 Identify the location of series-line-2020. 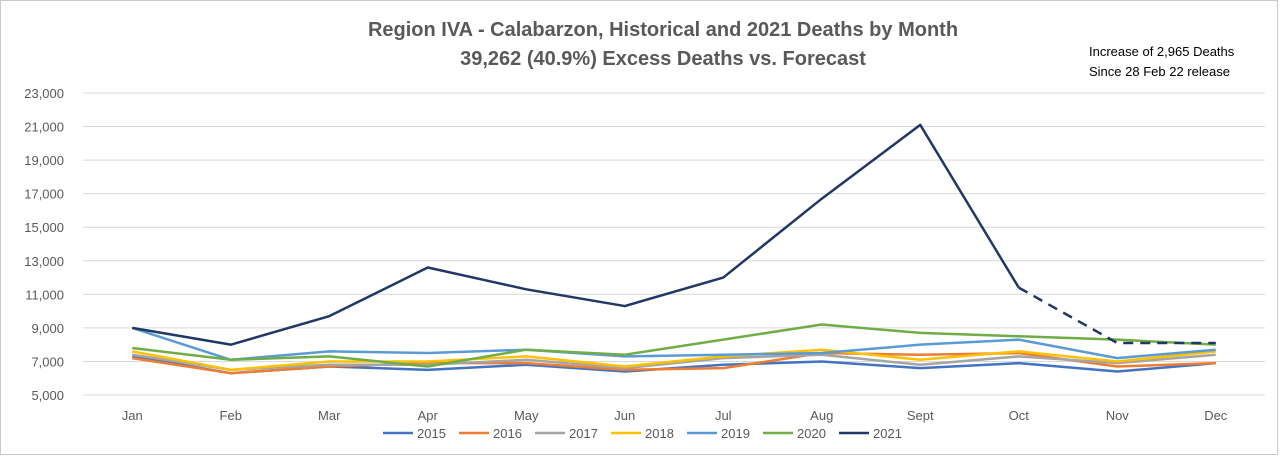
(674, 345).